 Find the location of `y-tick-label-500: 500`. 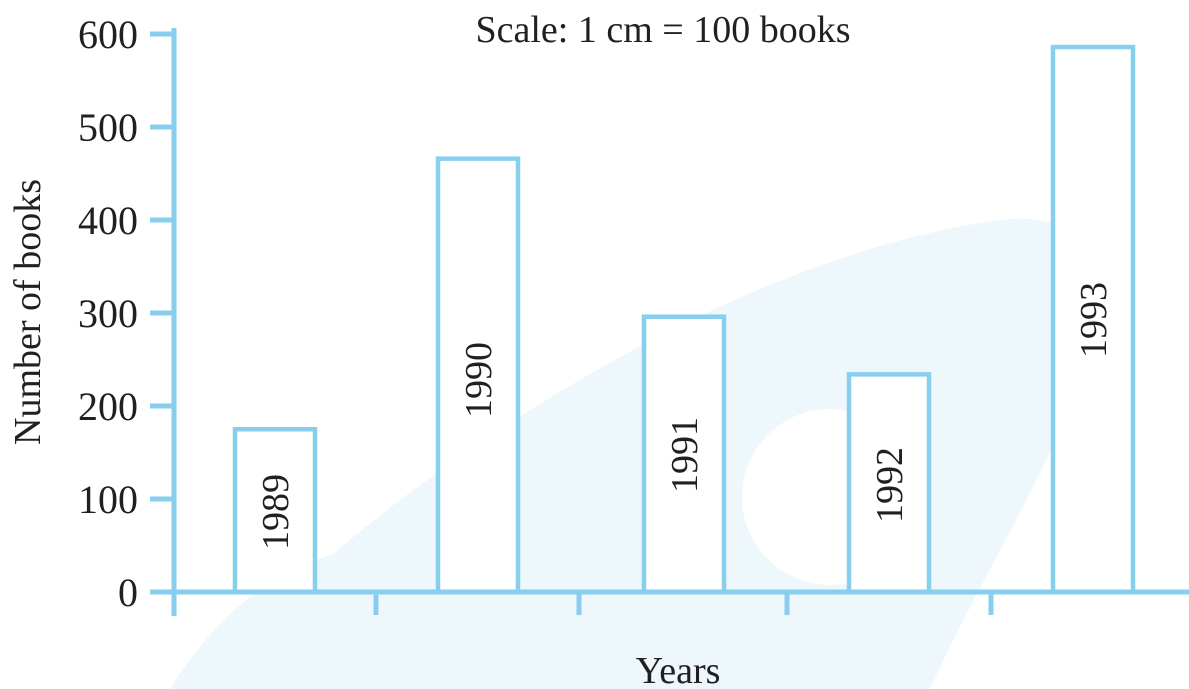

y-tick-label-500: 500 is located at coordinates (108, 127).